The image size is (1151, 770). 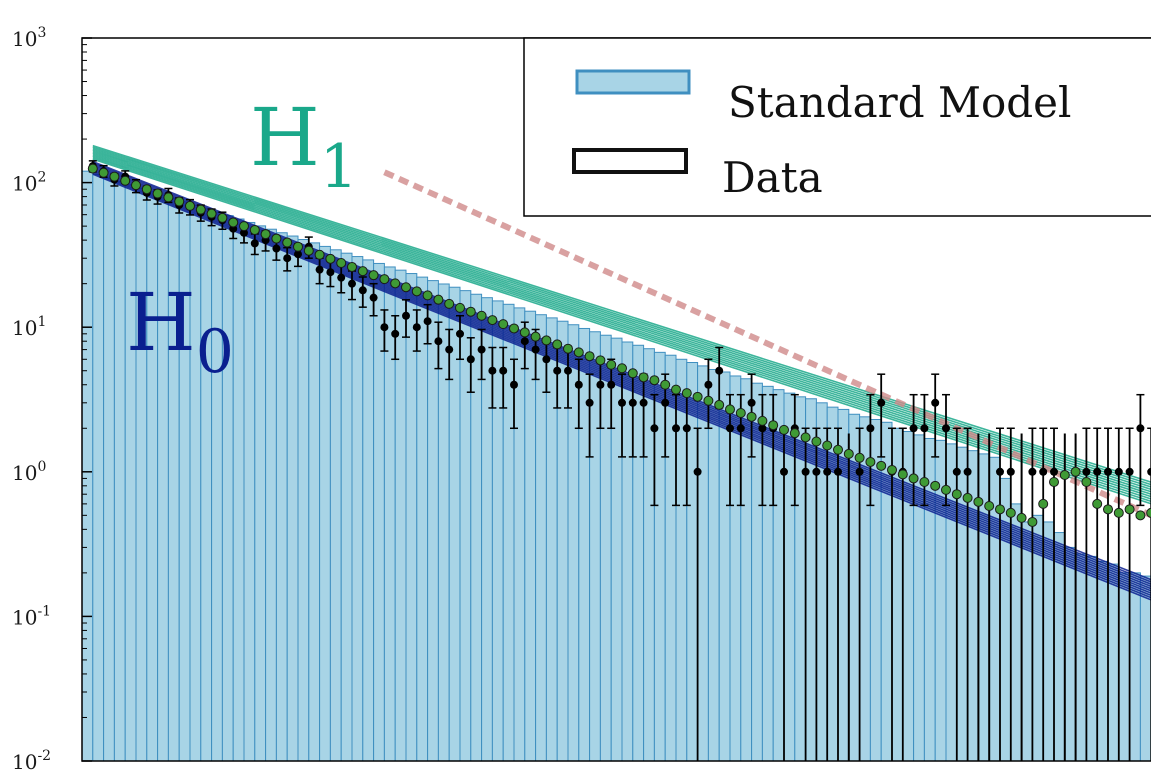 What do you see at coordinates (52, 397) in the screenshot?
I see `y-axis-ticks: 10-2 10-1 100 101 102 103` at bounding box center [52, 397].